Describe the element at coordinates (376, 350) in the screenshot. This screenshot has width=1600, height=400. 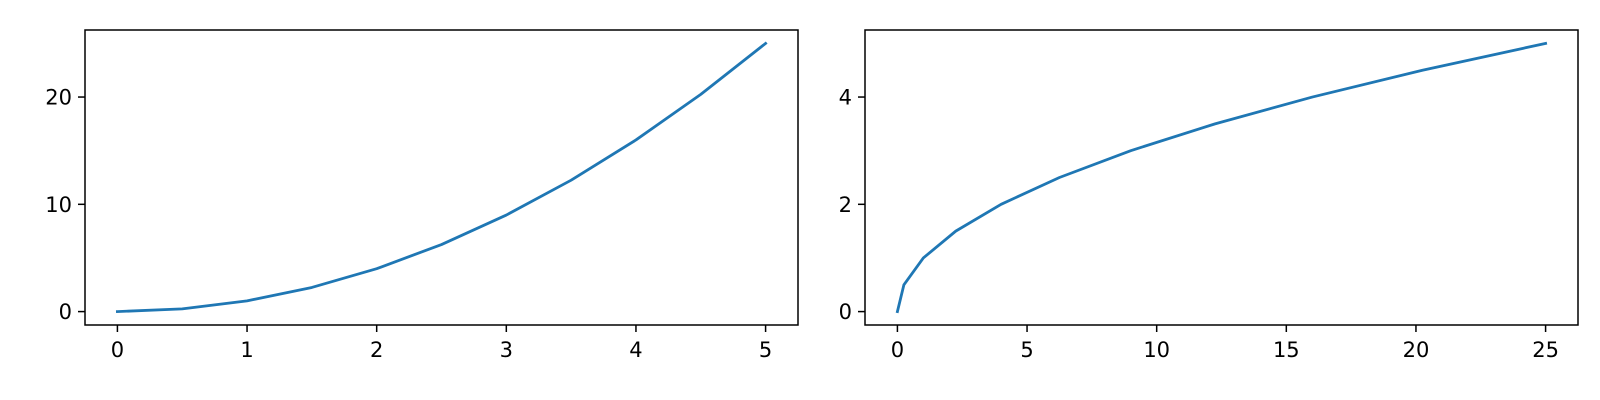
I see `x-tick-label: 2` at that location.